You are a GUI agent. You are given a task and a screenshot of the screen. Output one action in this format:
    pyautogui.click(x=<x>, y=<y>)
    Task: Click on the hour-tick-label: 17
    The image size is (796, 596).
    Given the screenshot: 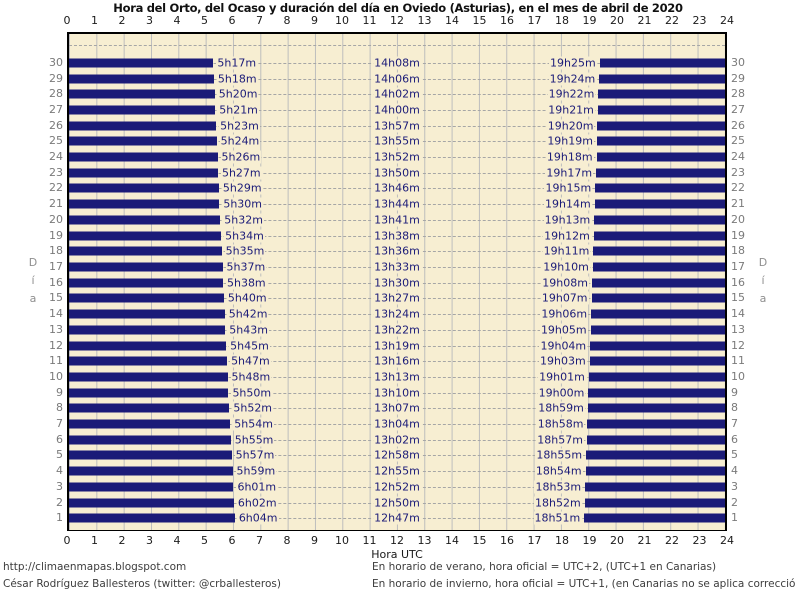 What is the action you would take?
    pyautogui.click(x=534, y=20)
    